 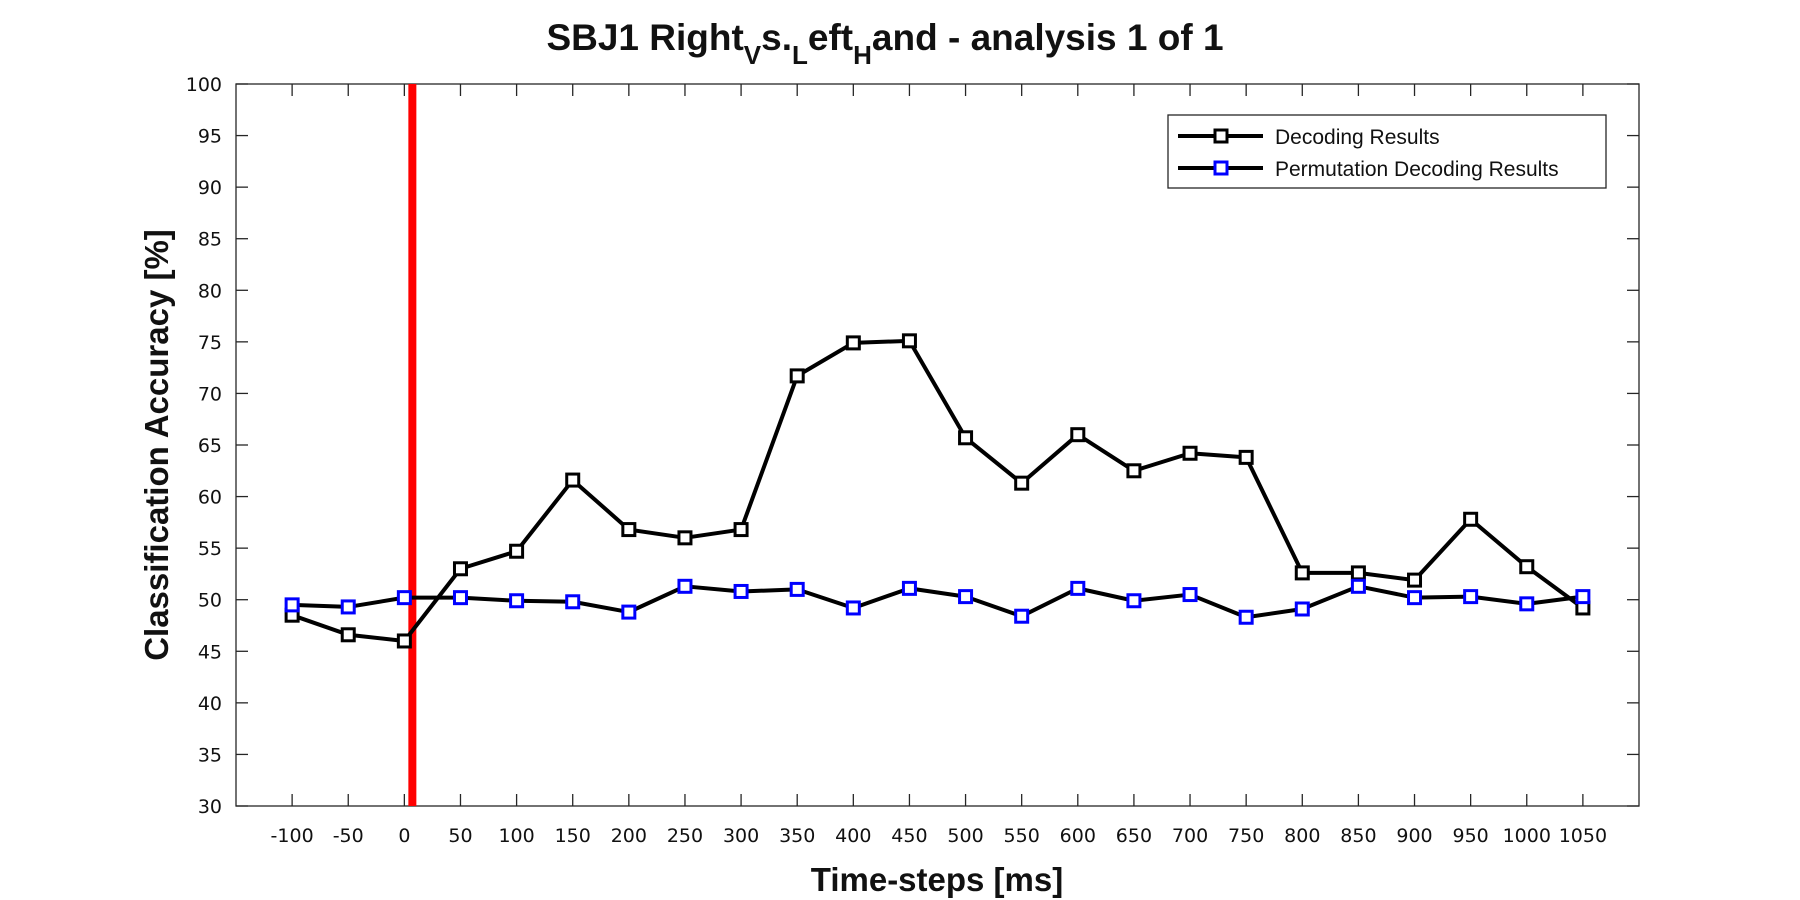 What do you see at coordinates (156, 445) in the screenshot?
I see `y-axis-label: Classification Accuracy [%]` at bounding box center [156, 445].